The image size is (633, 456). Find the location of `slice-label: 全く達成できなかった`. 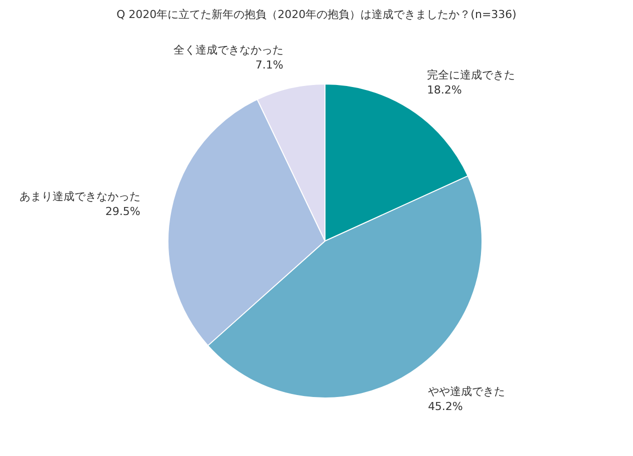

slice-label: 全く達成できなかった is located at coordinates (228, 49).